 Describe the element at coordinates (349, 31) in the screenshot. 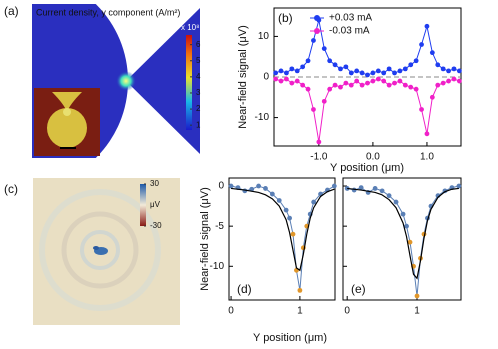

I see `legend-label: -0.03 mA` at that location.